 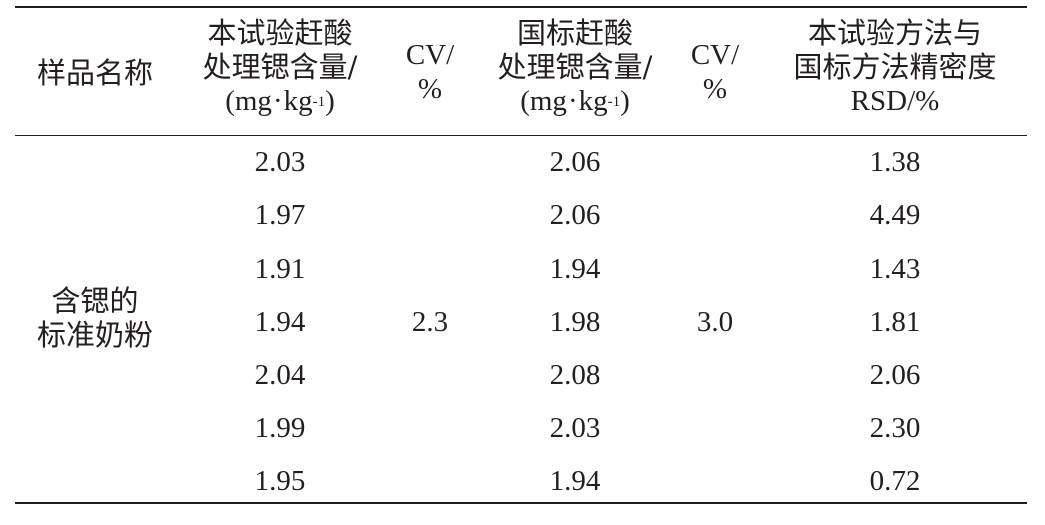 I want to click on table-top-rule, so click(x=521, y=7).